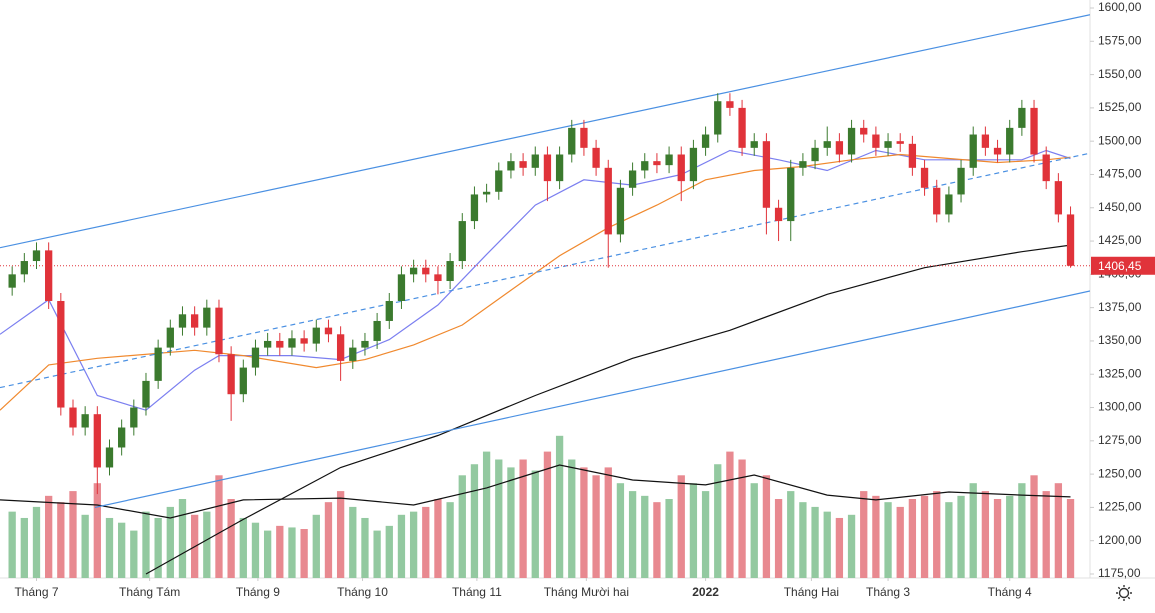 This screenshot has height=613, width=1155. I want to click on y-tick-label: 1600,00, so click(1120, 7).